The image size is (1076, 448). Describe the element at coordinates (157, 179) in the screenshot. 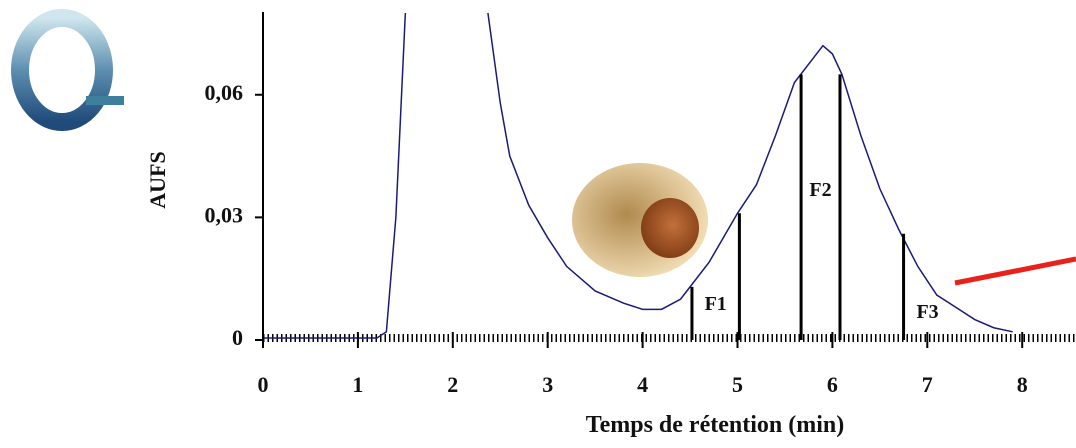

I see `y-axis-label: AUFS` at that location.